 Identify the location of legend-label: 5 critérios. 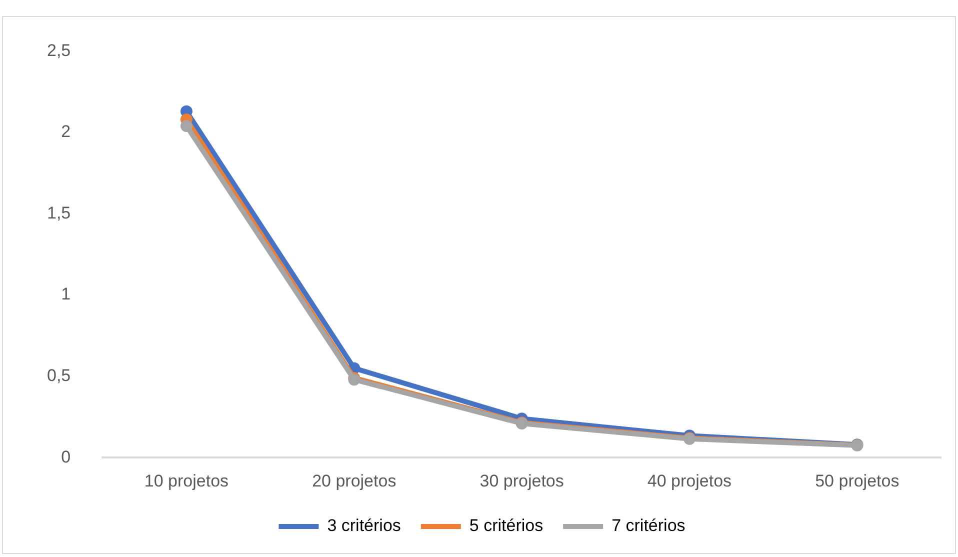
(506, 526).